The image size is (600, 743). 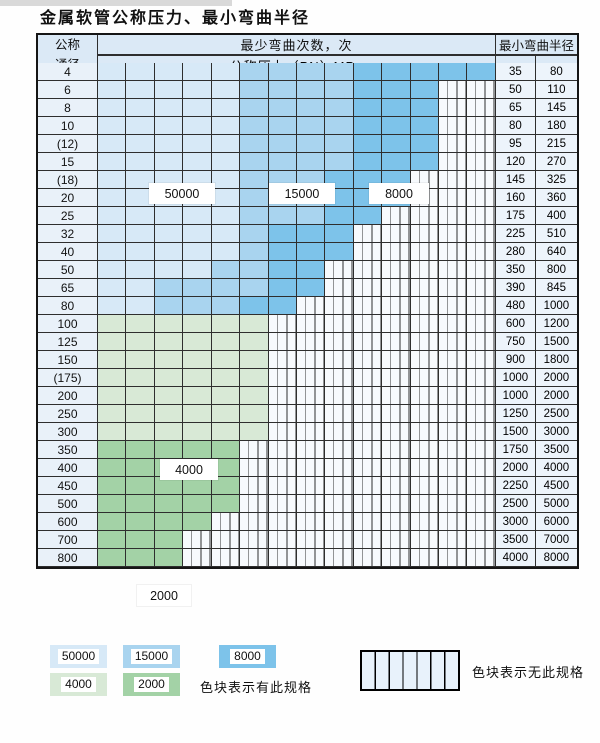 What do you see at coordinates (68, 180) in the screenshot?
I see `dn-cell: (18)` at bounding box center [68, 180].